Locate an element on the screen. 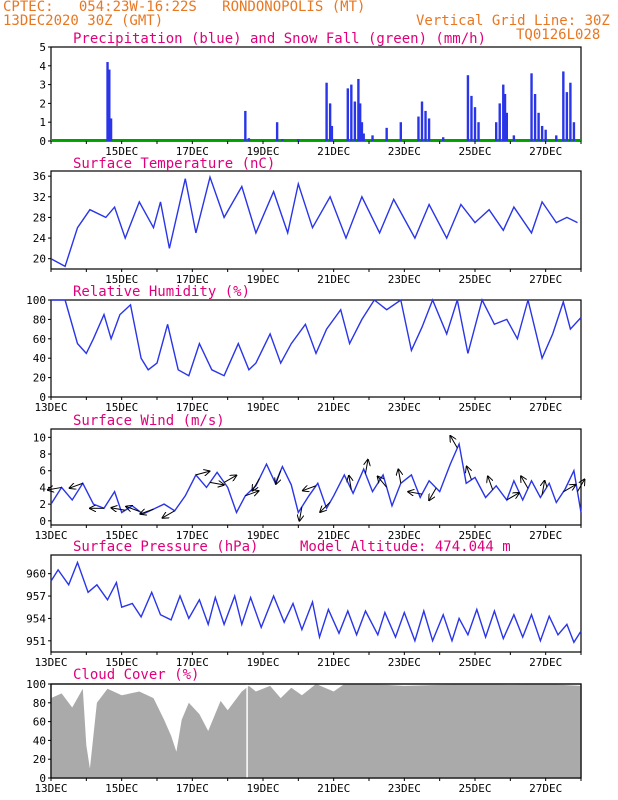 The height and width of the screenshot is (800, 618). y-tick-label: 951 is located at coordinates (36, 641).